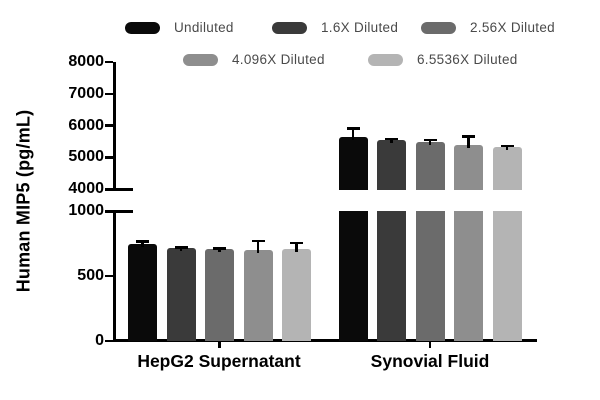  I want to click on error-bar-cap-hepg2-2-56x-diluted, so click(219, 248).